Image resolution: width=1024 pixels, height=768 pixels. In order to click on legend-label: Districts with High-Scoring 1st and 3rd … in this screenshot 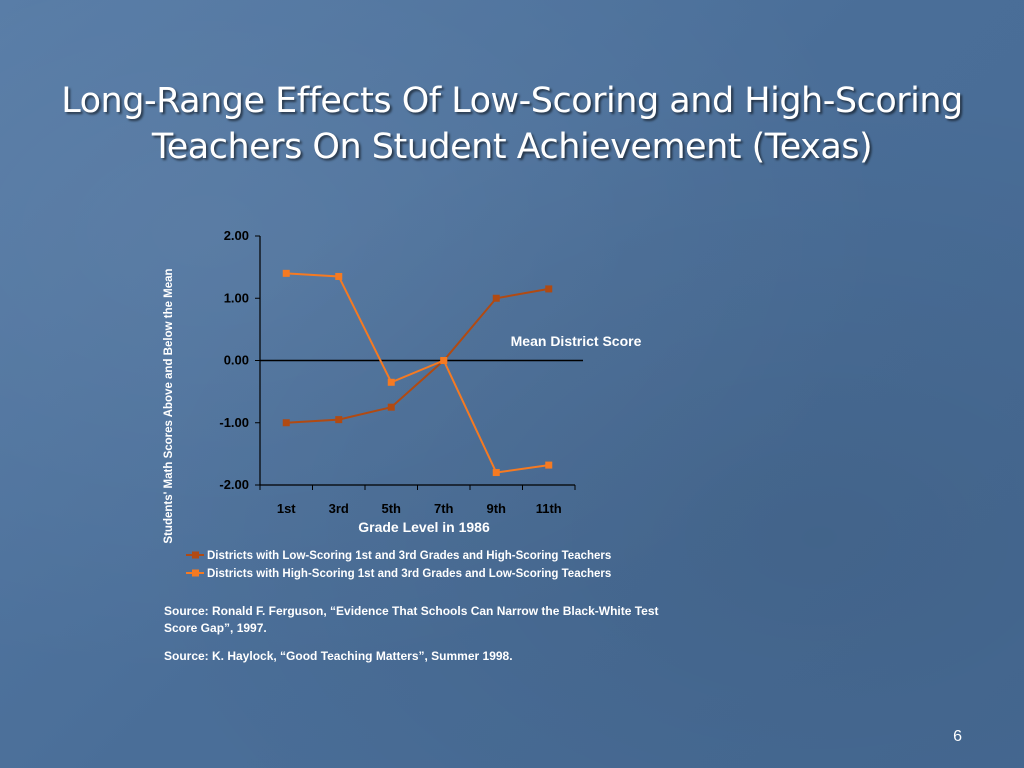, I will do `click(409, 574)`.